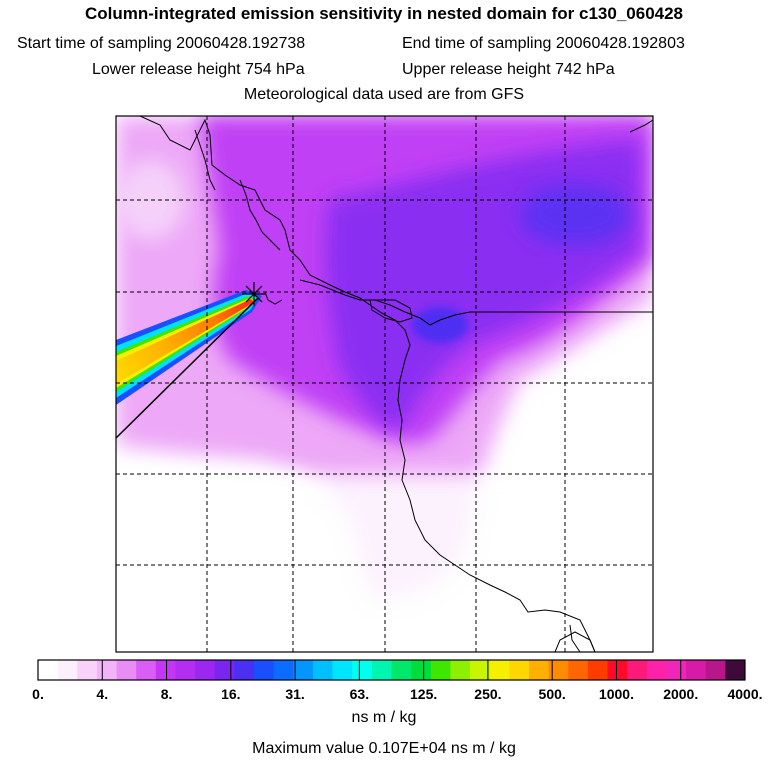  I want to click on maximum-value-label: Maximum value 0.107E+04 ns m / kg, so click(384, 748).